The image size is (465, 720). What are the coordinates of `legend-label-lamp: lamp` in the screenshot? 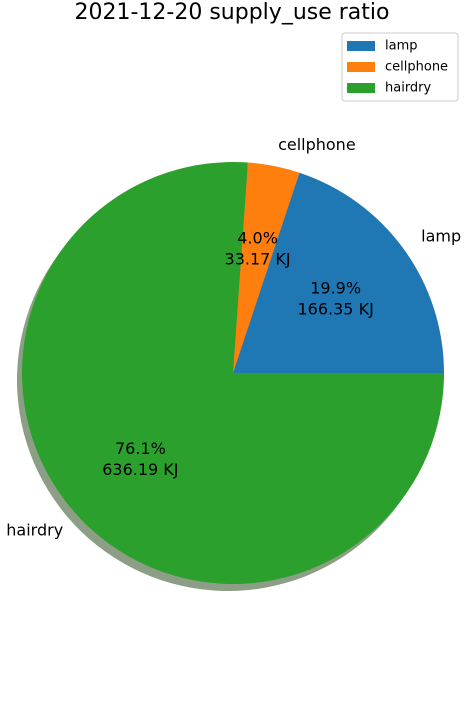 It's located at (401, 46).